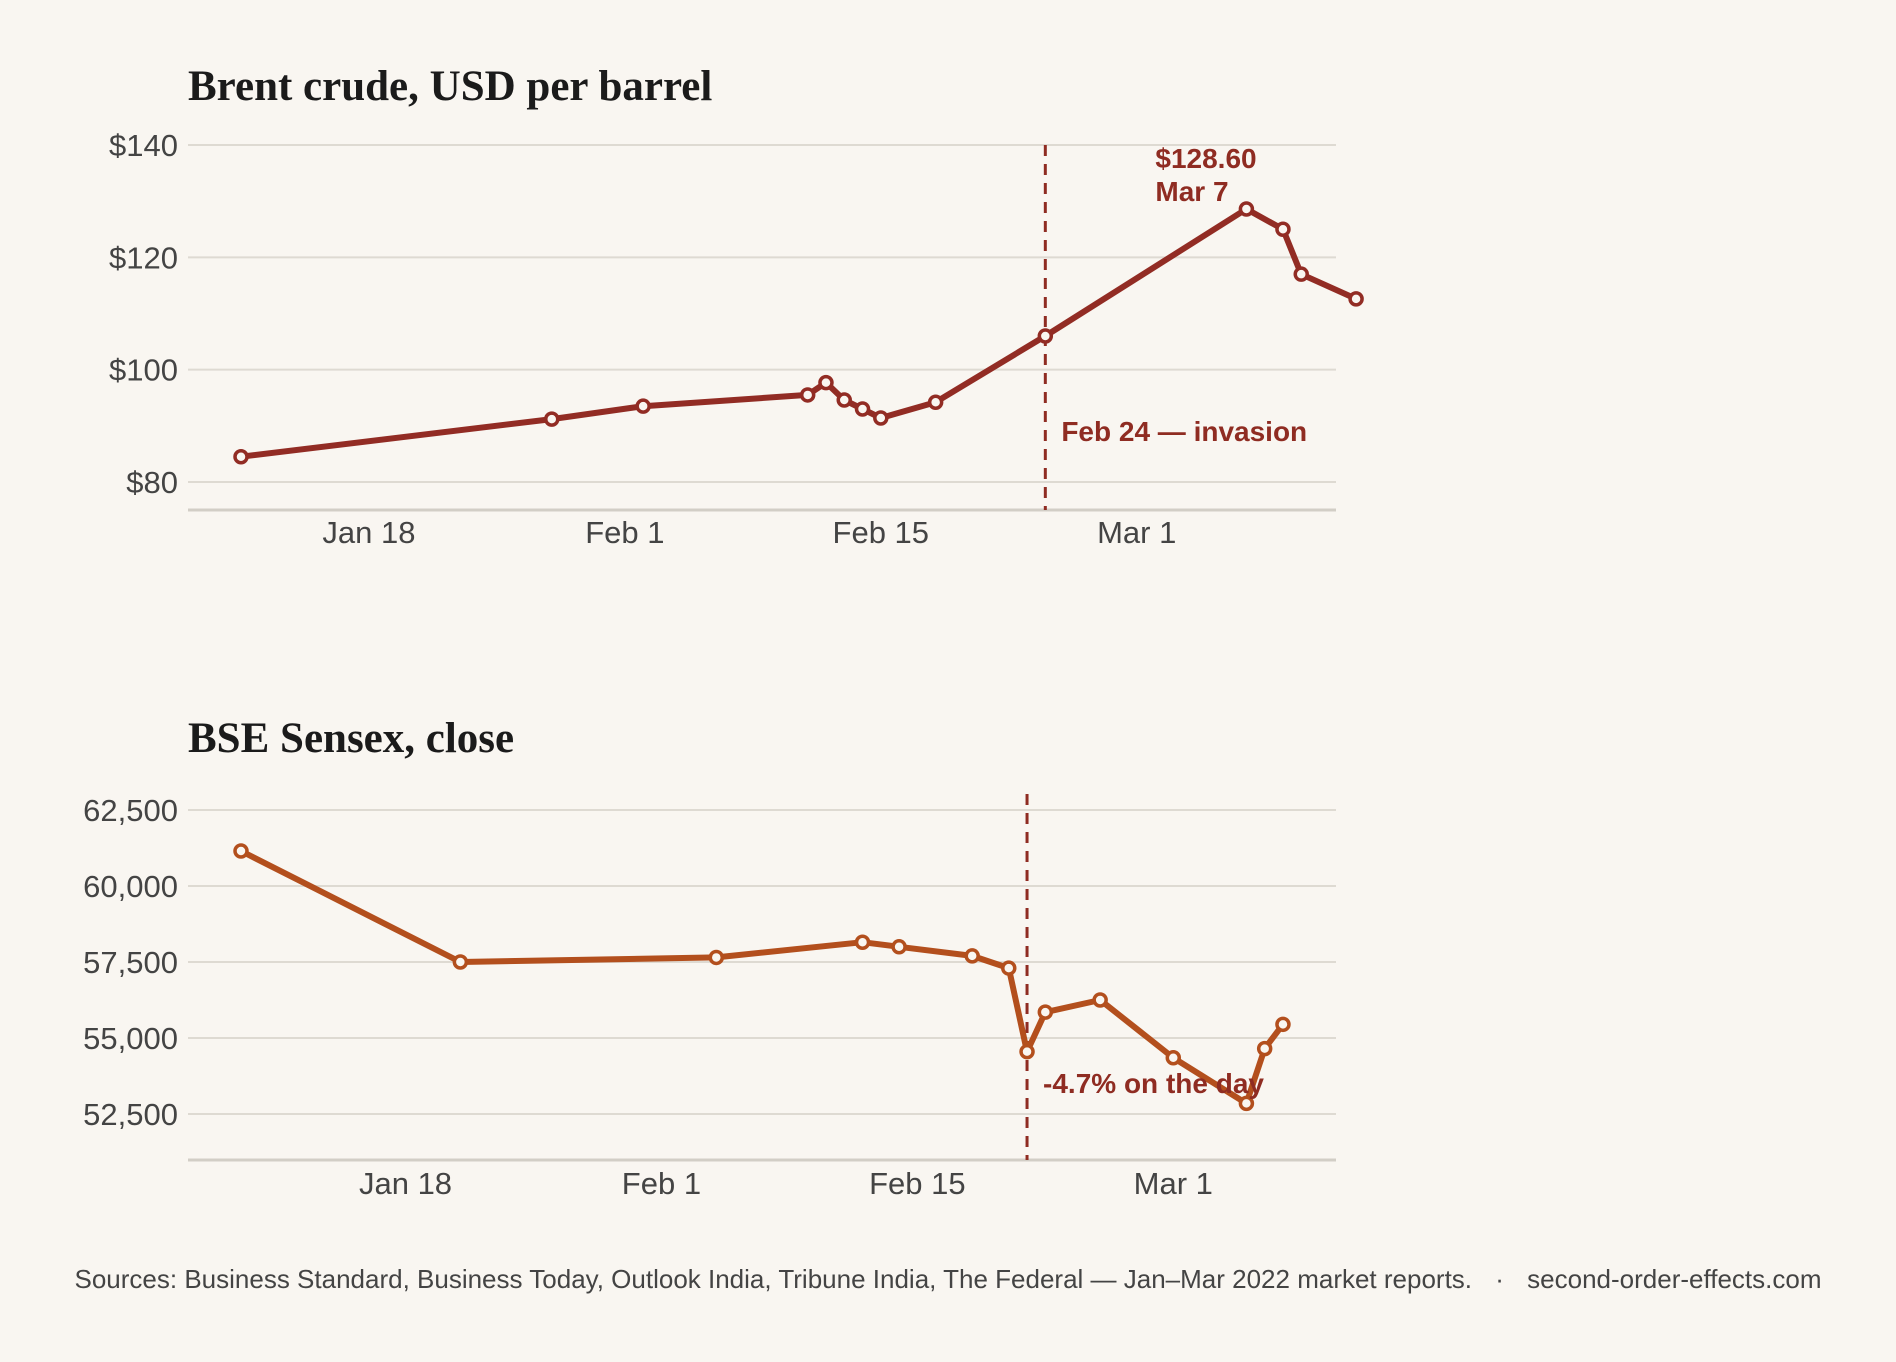 Image resolution: width=1896 pixels, height=1362 pixels. I want to click on sensex-x-tick-label: Feb 1, so click(661, 1183).